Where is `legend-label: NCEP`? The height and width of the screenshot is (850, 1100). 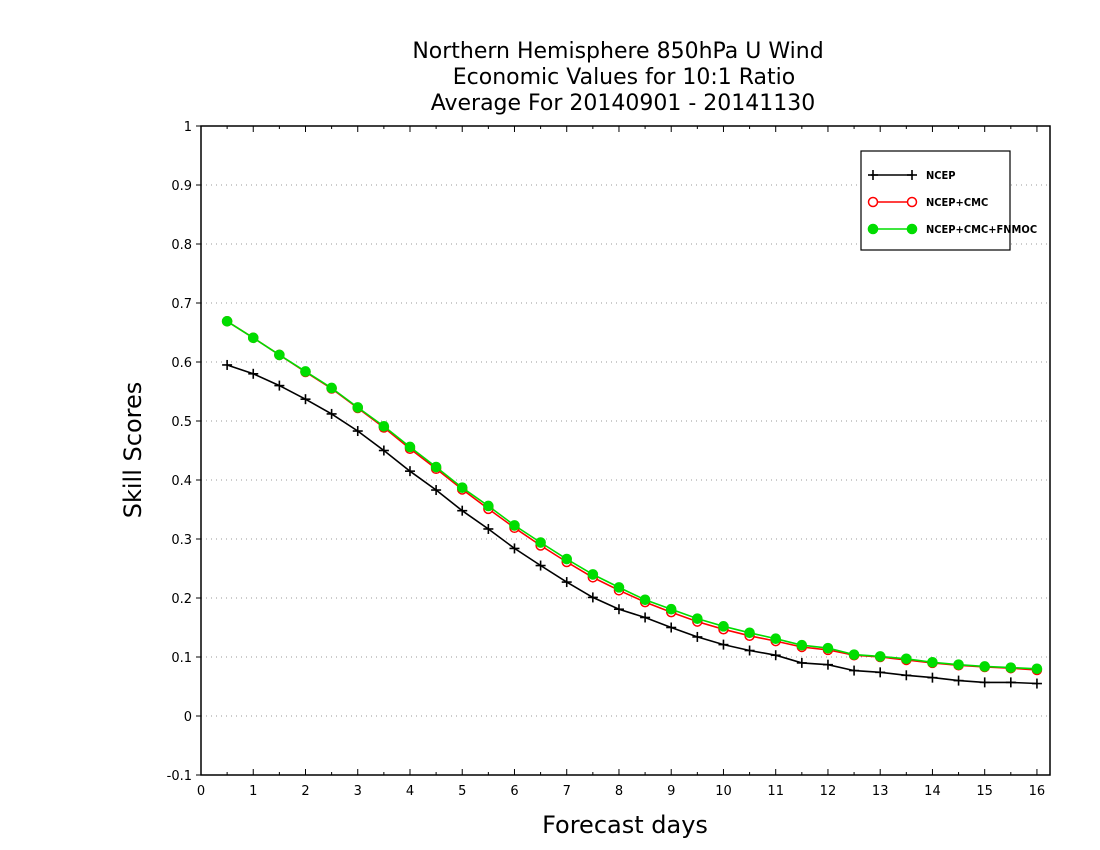
legend-label: NCEP is located at coordinates (941, 175).